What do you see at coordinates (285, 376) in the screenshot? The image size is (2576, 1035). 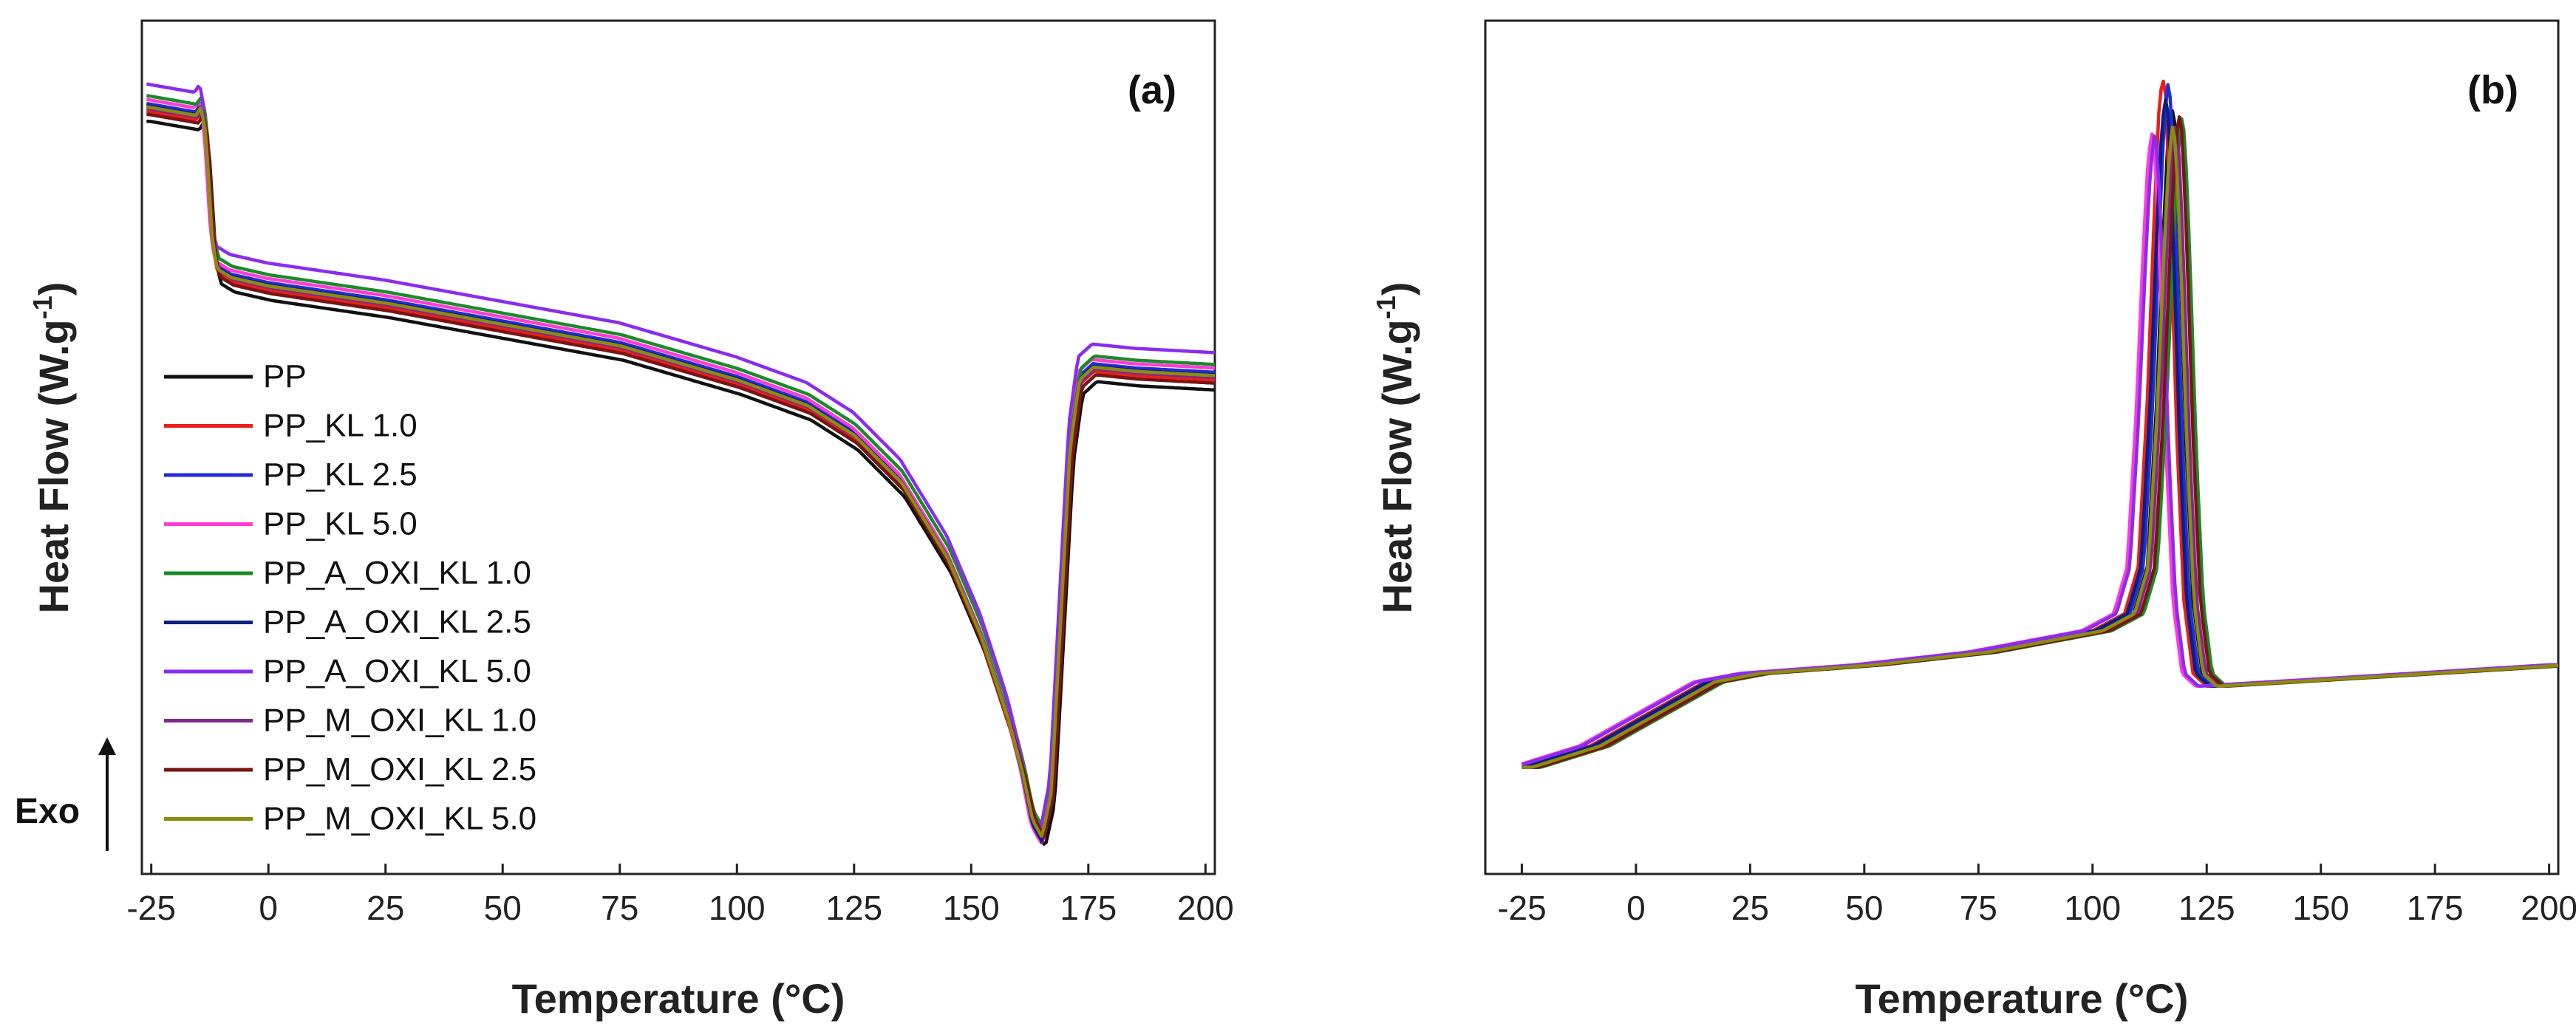 I see `legend-label: PP` at bounding box center [285, 376].